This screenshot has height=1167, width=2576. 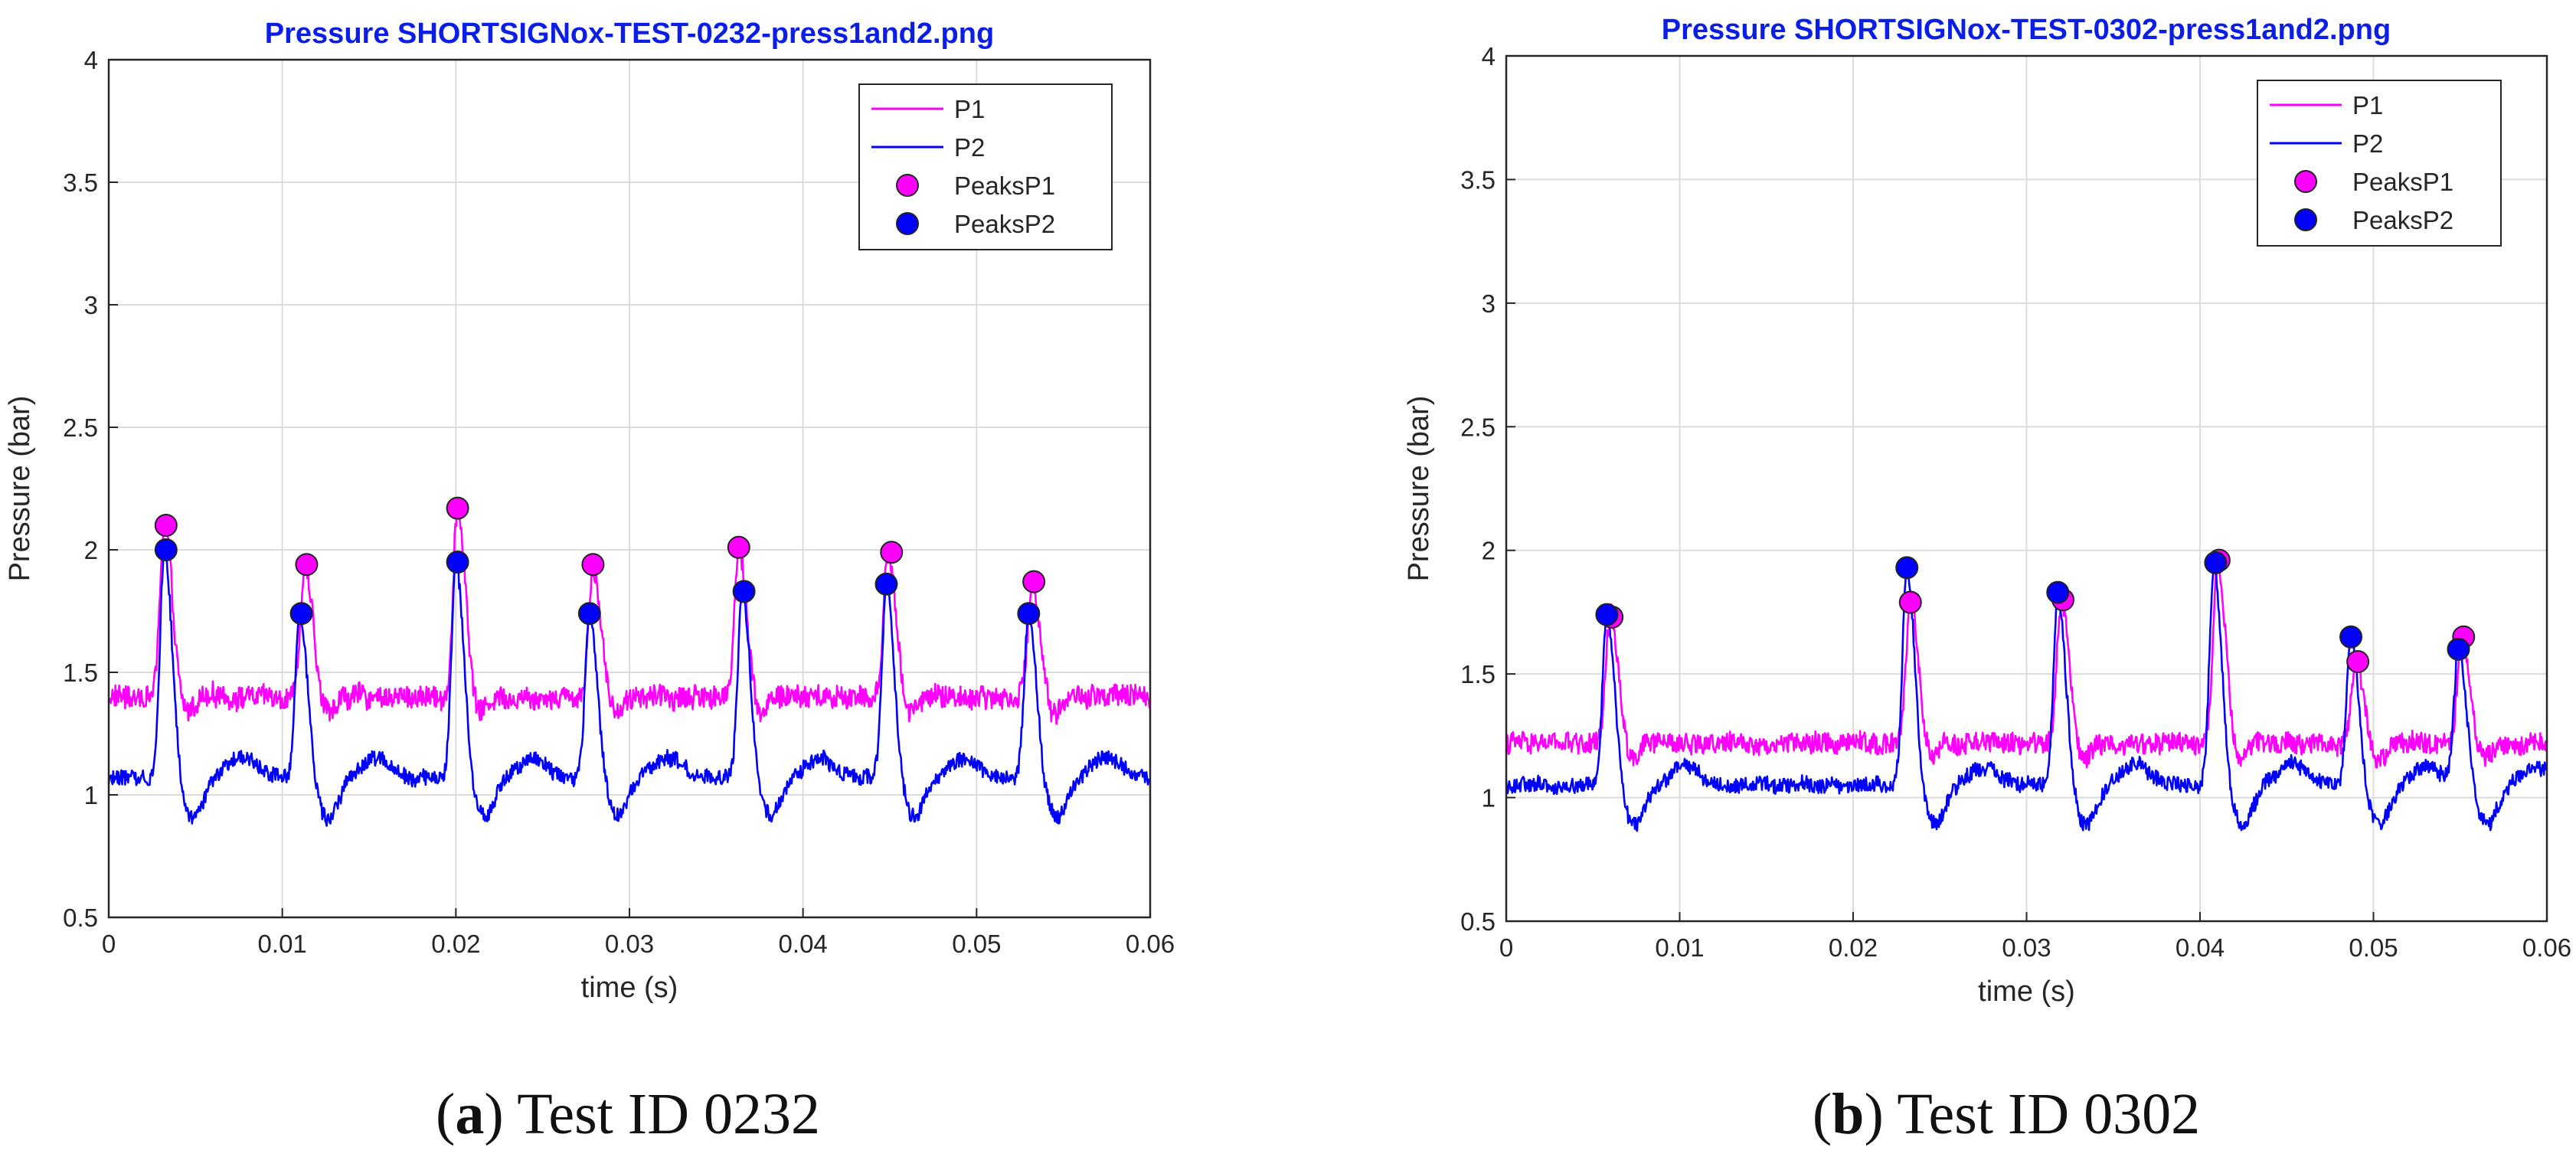 I want to click on caption-text: Test ID 0232, so click(x=662, y=1114).